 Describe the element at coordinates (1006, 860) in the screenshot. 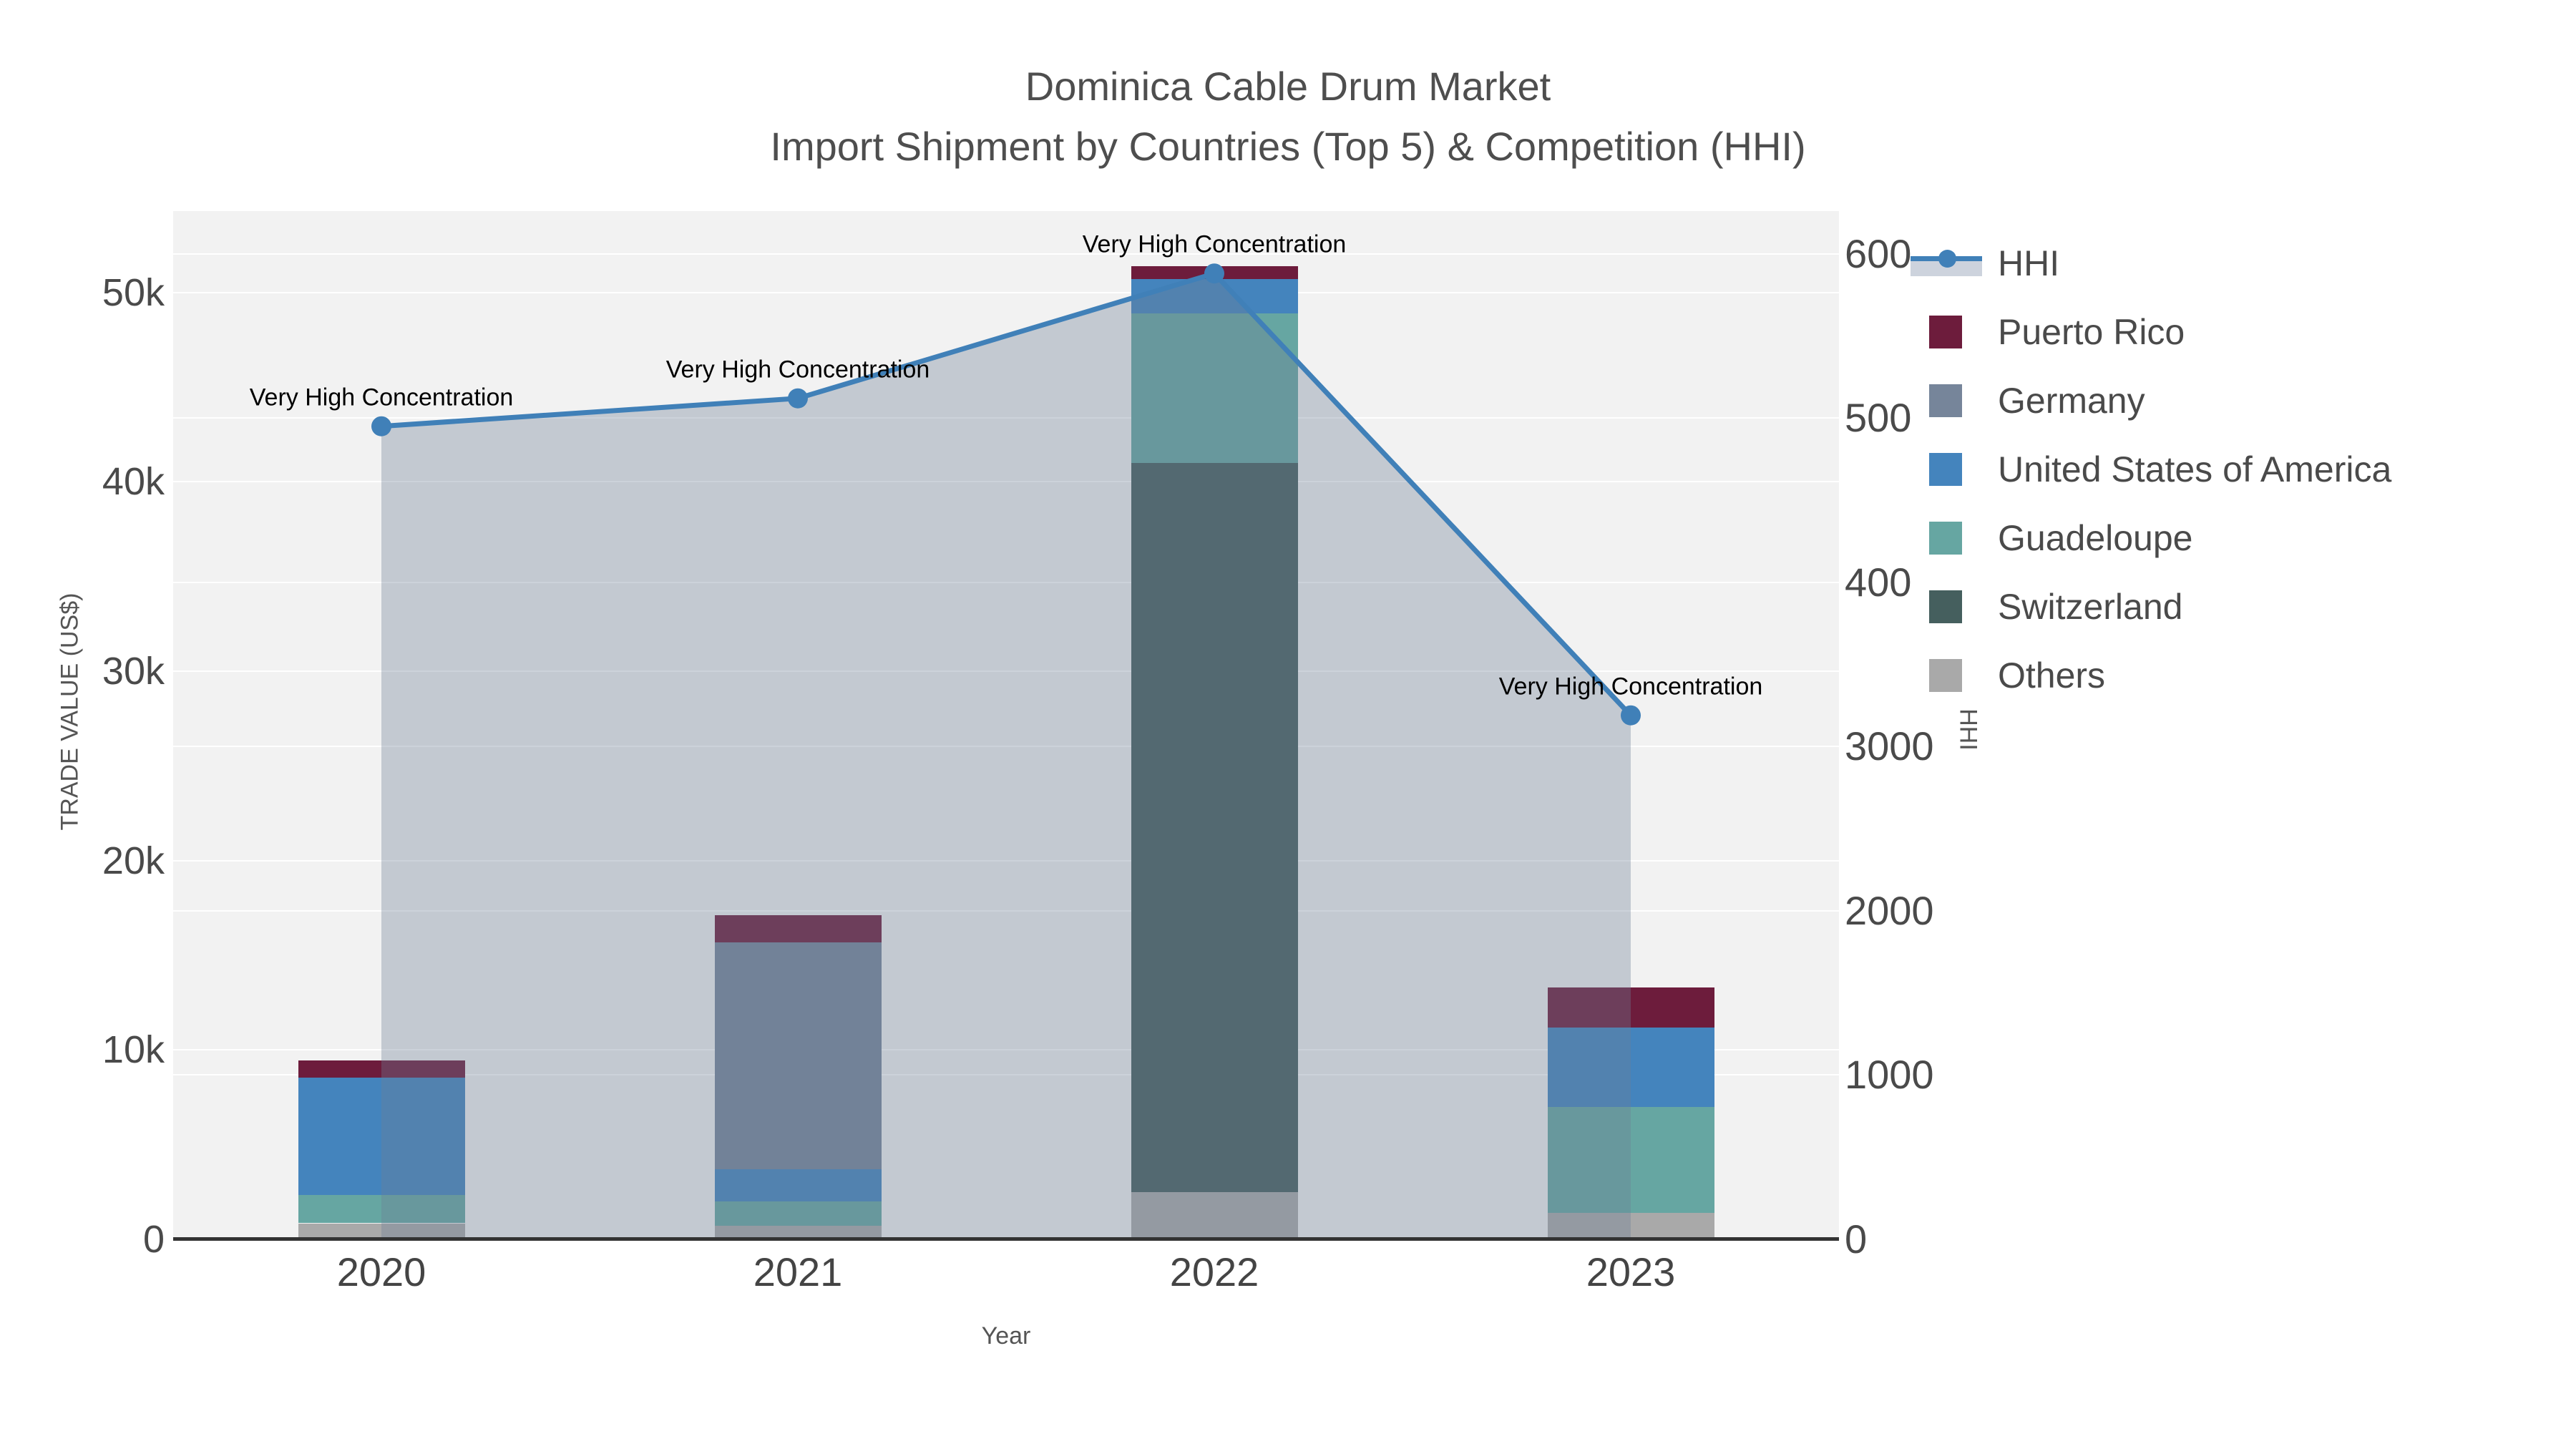

I see `gridline-trade-20k` at that location.